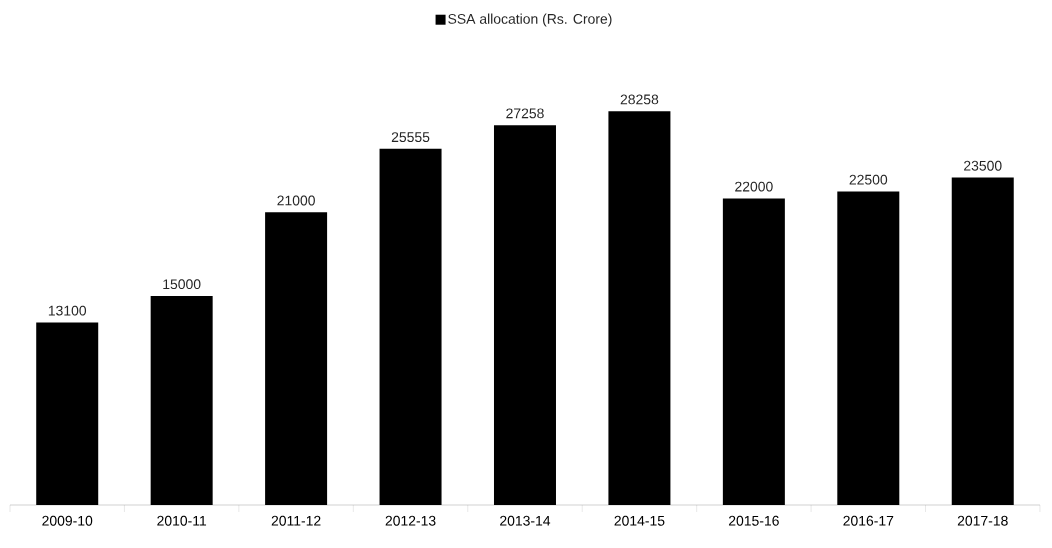 The width and height of the screenshot is (1052, 548). What do you see at coordinates (982, 520) in the screenshot?
I see `x-tick-label: 2017-18` at bounding box center [982, 520].